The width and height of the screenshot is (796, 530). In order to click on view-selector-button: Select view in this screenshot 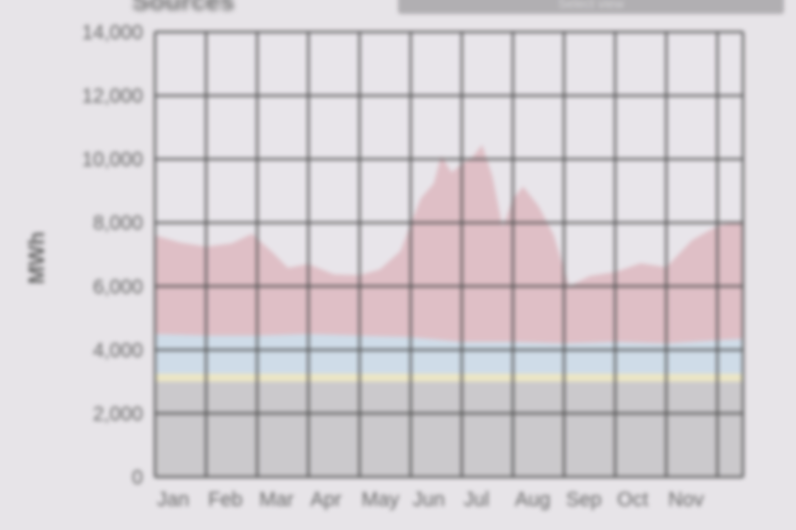, I will do `click(591, 7)`.